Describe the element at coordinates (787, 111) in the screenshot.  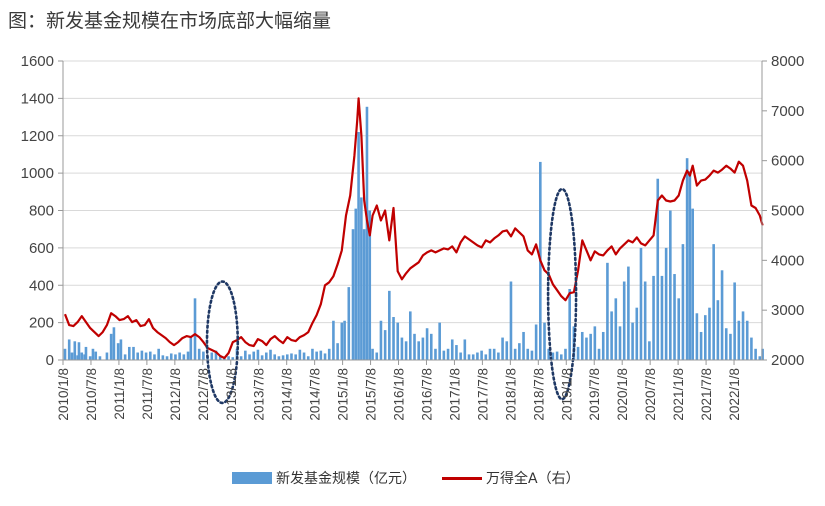
I see `y-right-tick-label: 7000` at that location.